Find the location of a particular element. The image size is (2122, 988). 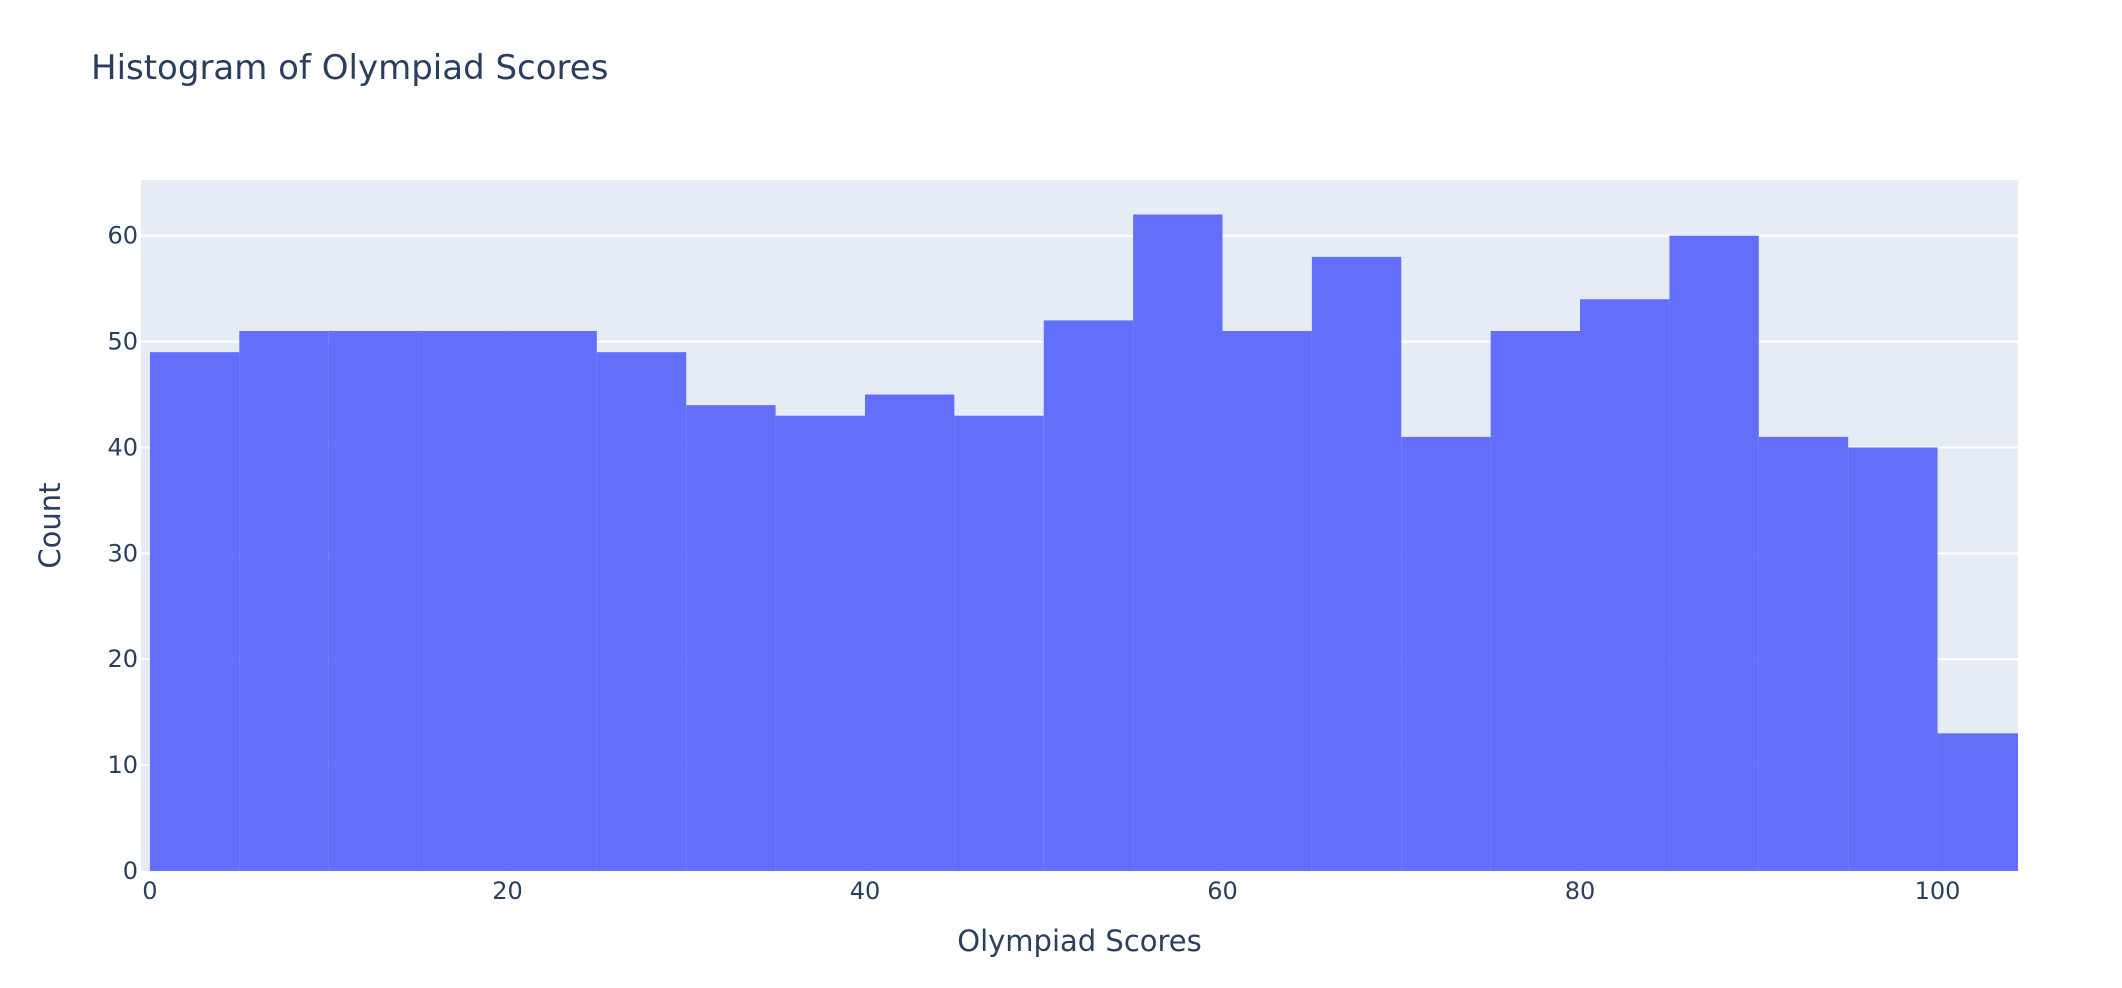

x-tick-label: 0 is located at coordinates (149, 891).